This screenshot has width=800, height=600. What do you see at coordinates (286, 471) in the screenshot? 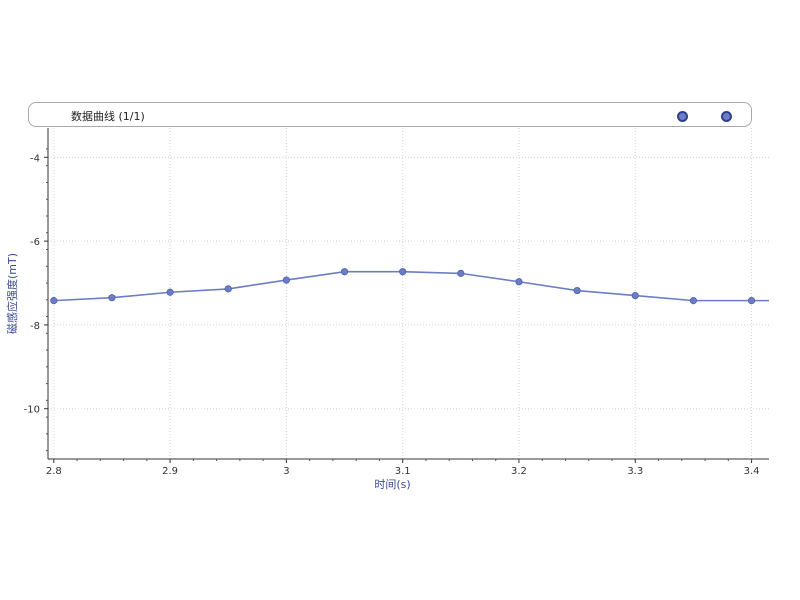
I see `x-tick-label: 3` at bounding box center [286, 471].